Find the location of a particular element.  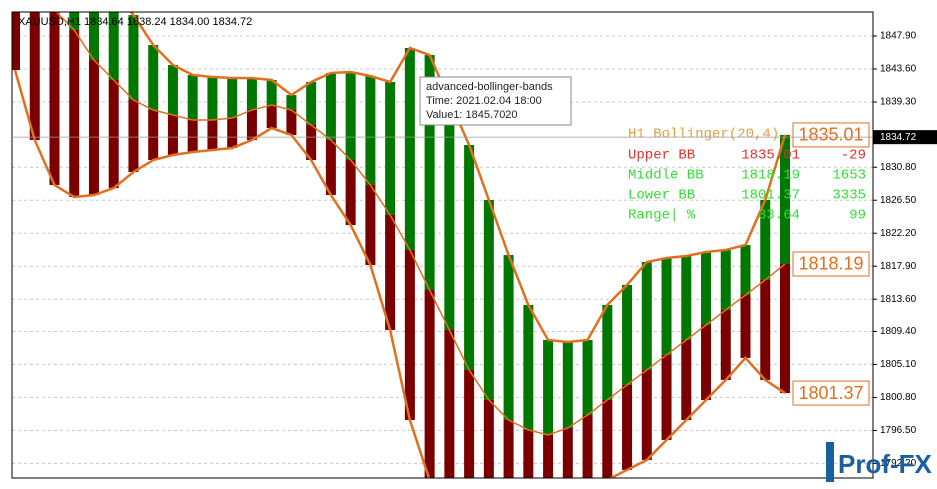

info-value: 1818.19 is located at coordinates (770, 176).